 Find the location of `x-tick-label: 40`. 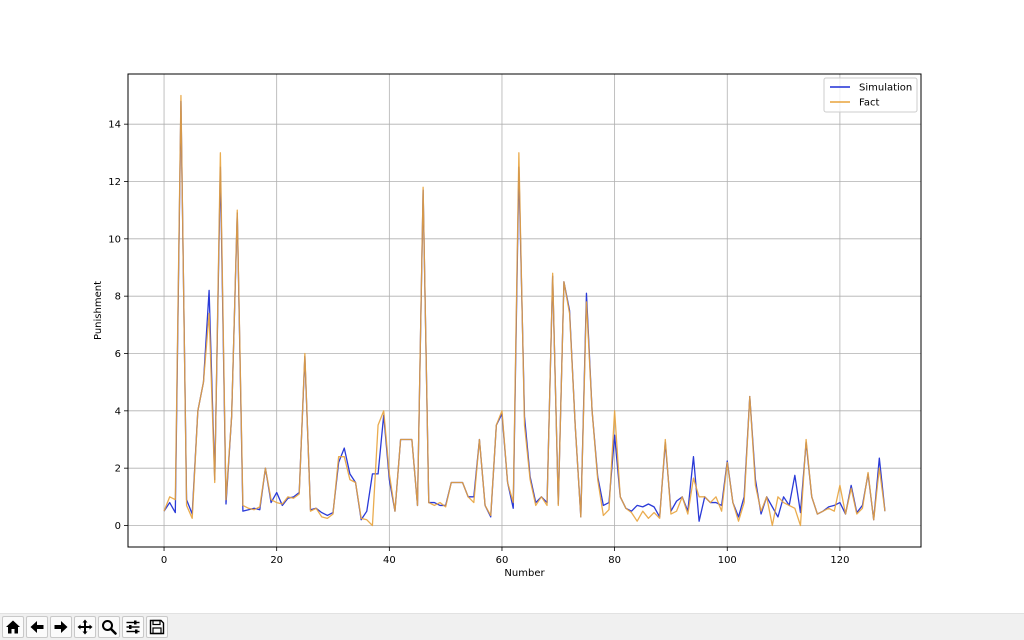

x-tick-label: 40 is located at coordinates (389, 560).